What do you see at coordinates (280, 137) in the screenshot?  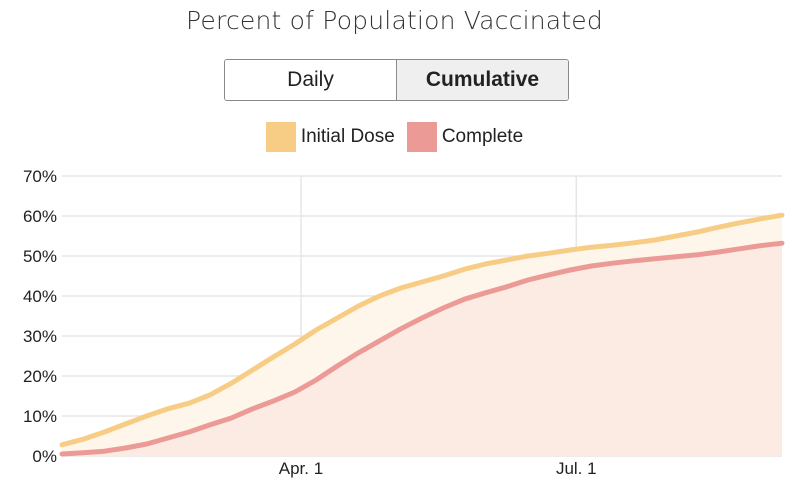 I see `legend-swatch-initial-dose` at bounding box center [280, 137].